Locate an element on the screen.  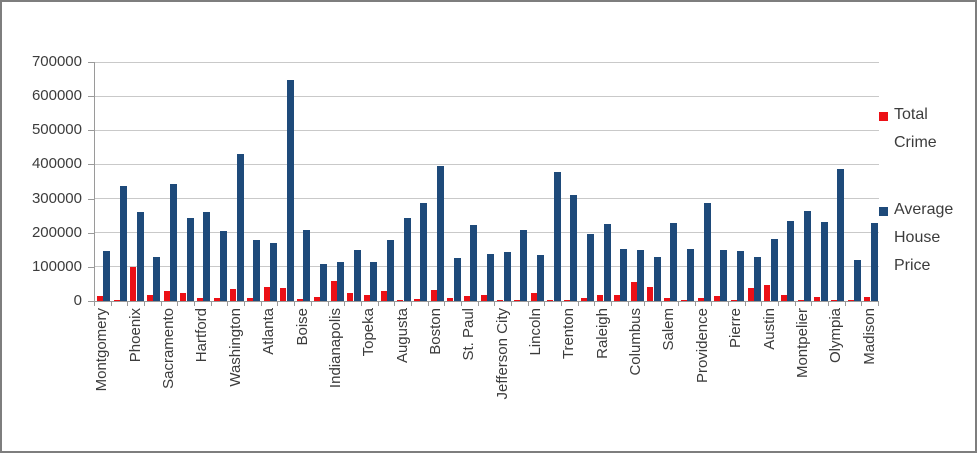
x-axis-tick is located at coordinates (628, 304).